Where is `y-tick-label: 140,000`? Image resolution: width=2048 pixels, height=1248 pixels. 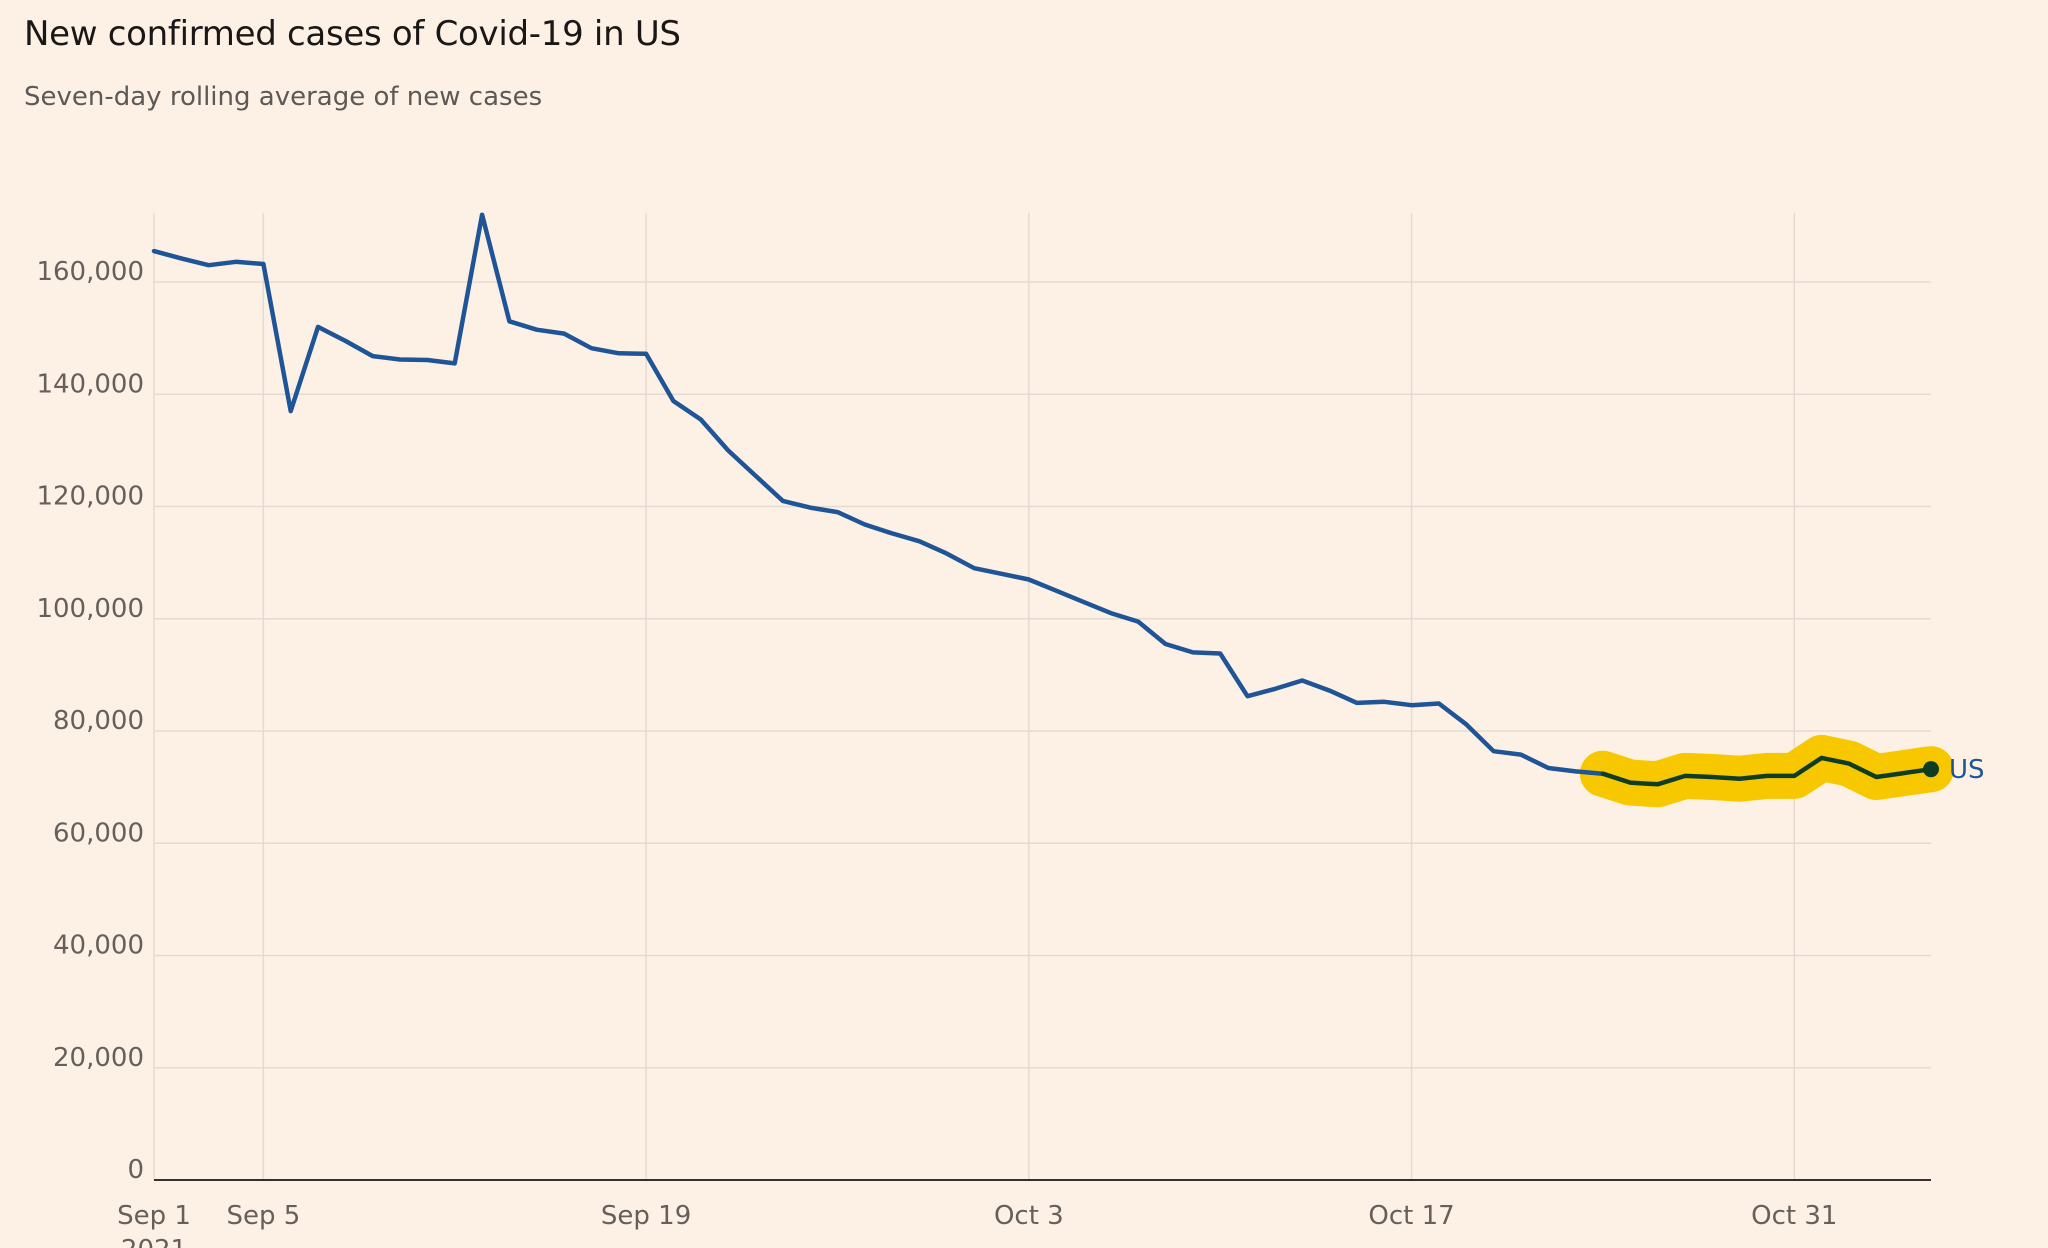
y-tick-label: 140,000 is located at coordinates (90, 384).